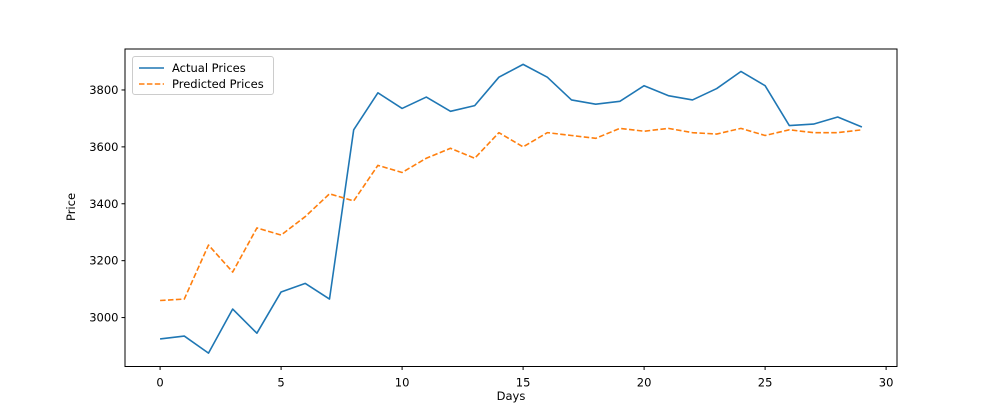 The image size is (997, 415). I want to click on y-tick-label: 3800, so click(103, 90).